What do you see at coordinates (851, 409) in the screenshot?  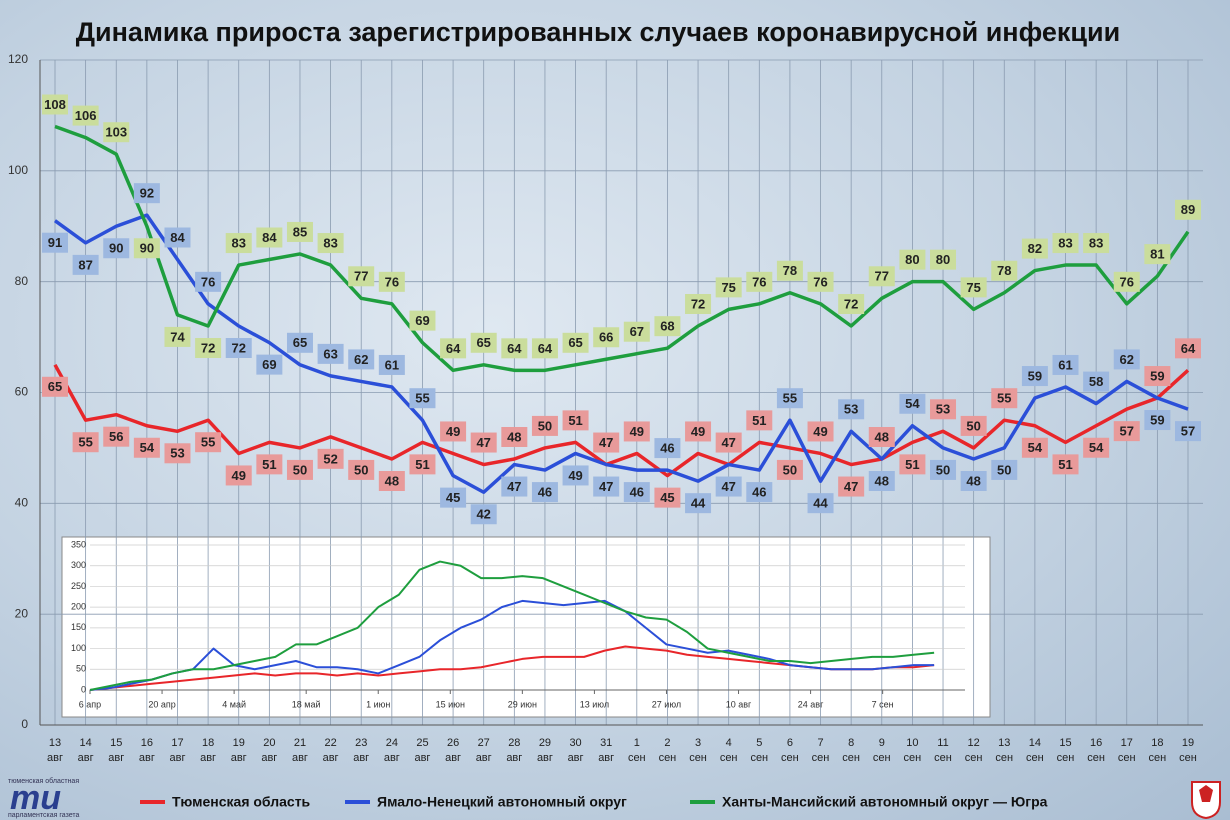 I see `data-label: 53` at bounding box center [851, 409].